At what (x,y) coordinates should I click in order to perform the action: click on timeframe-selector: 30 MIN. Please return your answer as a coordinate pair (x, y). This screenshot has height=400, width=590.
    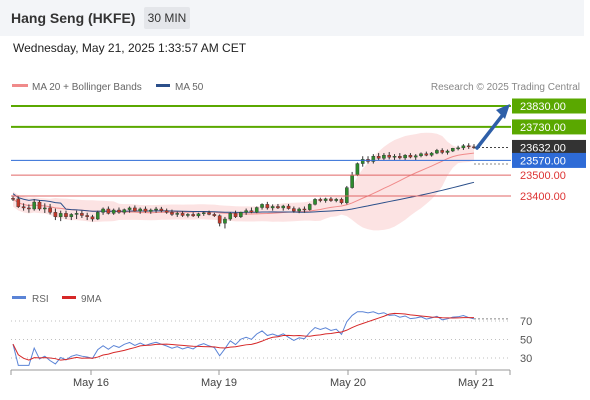
    Looking at the image, I should click on (167, 18).